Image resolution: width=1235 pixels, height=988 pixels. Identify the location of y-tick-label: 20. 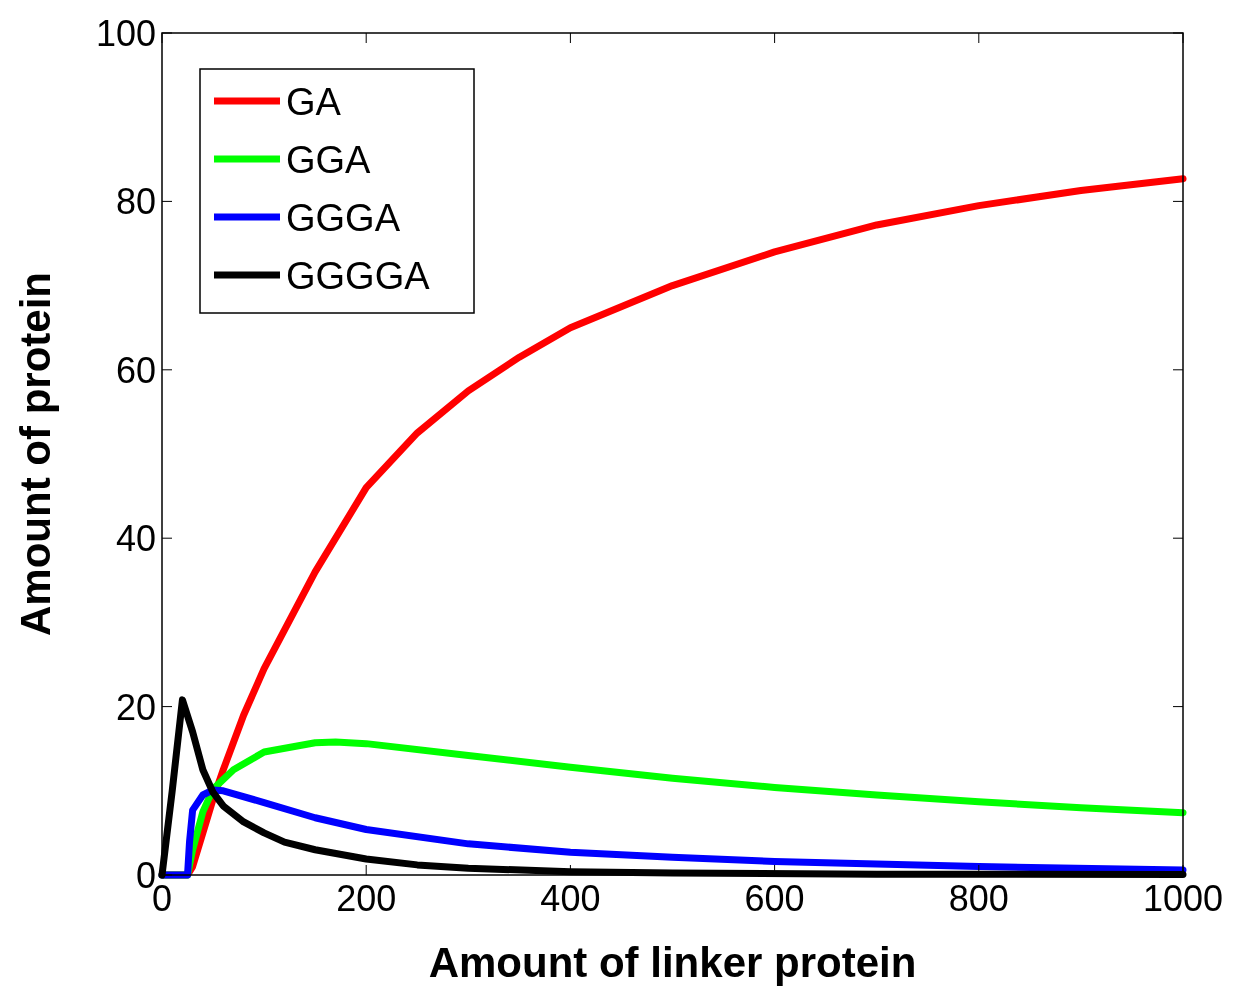
(135, 707).